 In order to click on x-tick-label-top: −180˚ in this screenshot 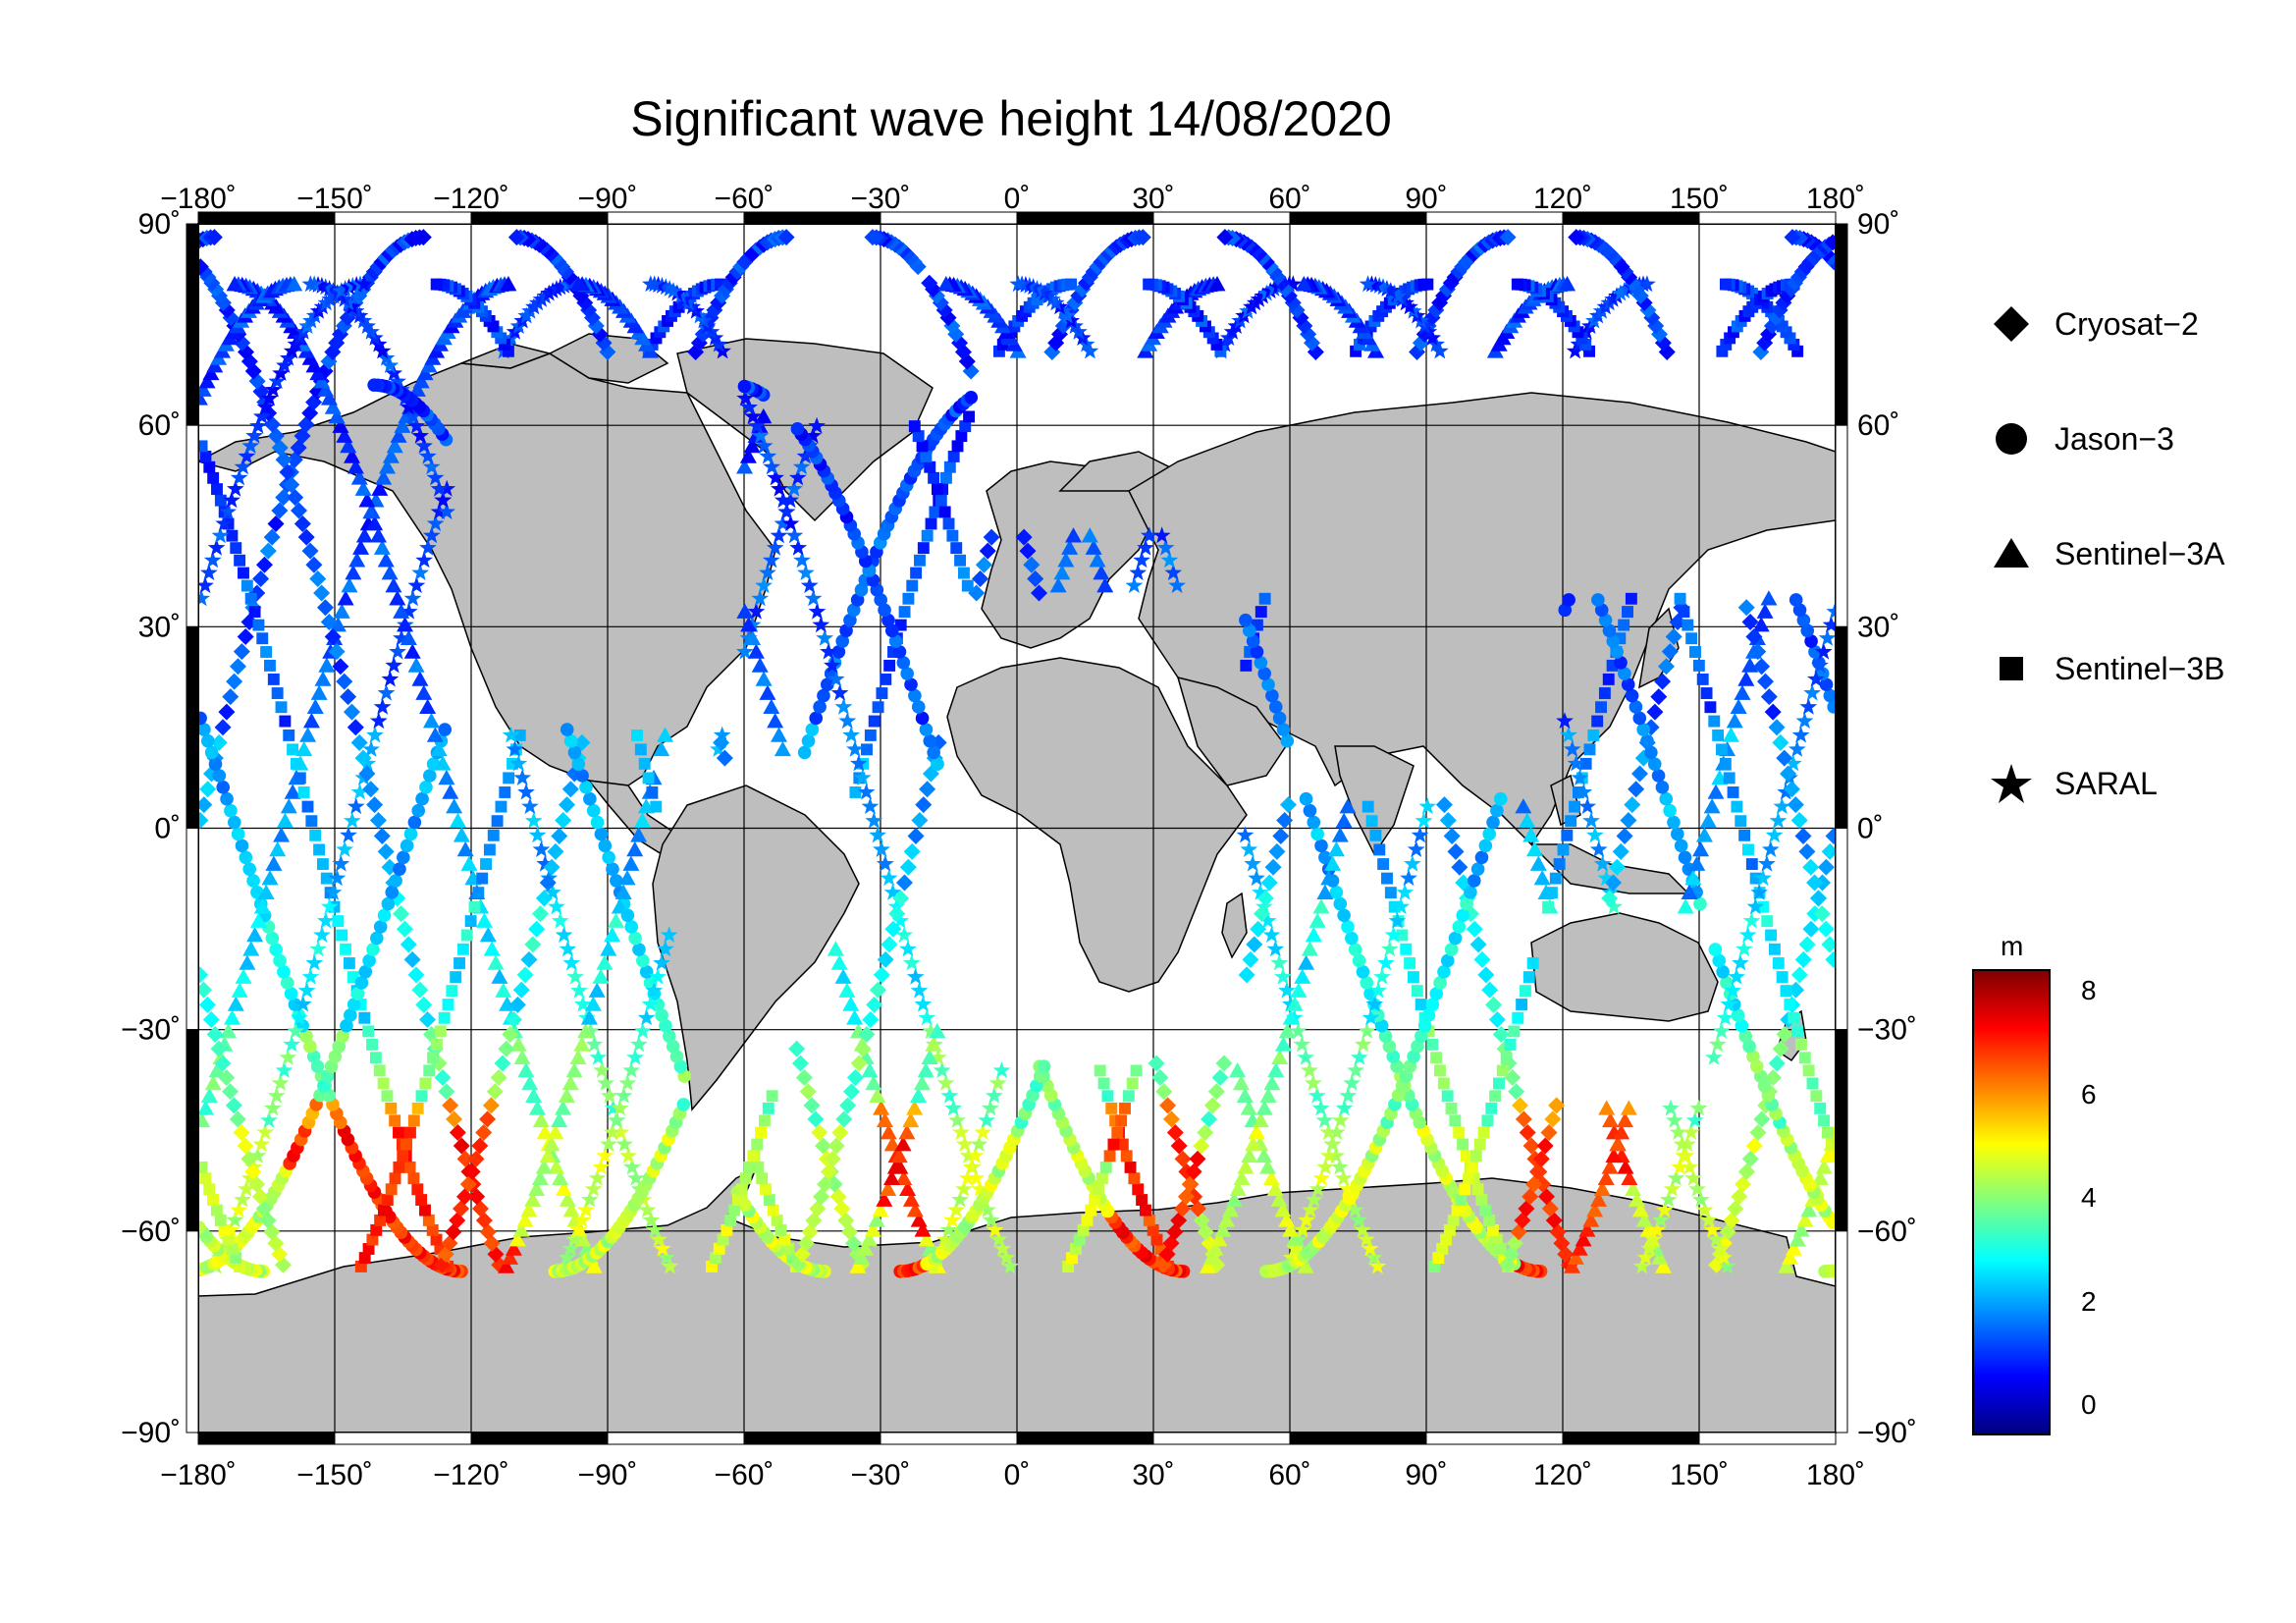, I will do `click(198, 199)`.